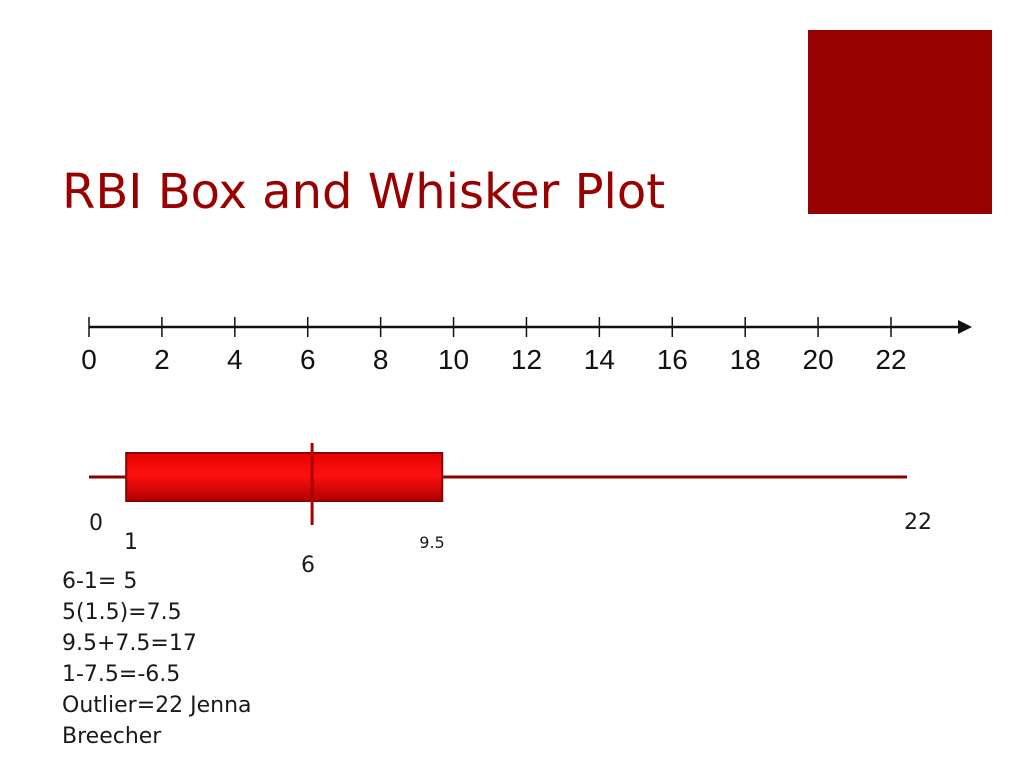  Describe the element at coordinates (510, 544) in the screenshot. I see `value-labels: 01 6 9.5 22` at that location.